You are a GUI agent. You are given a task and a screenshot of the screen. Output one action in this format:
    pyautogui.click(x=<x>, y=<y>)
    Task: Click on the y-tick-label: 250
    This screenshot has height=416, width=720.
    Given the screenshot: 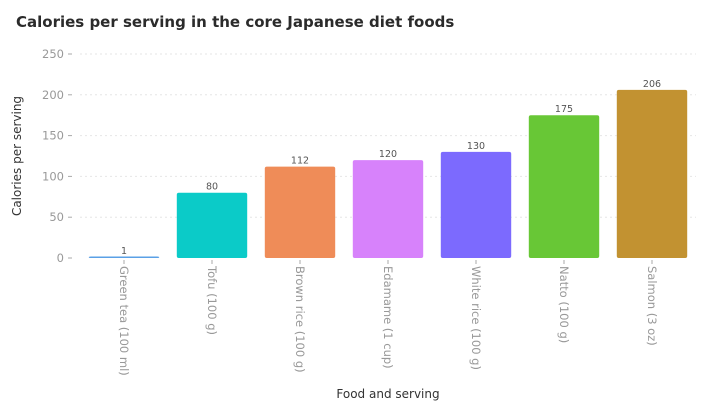 What is the action you would take?
    pyautogui.click(x=53, y=54)
    